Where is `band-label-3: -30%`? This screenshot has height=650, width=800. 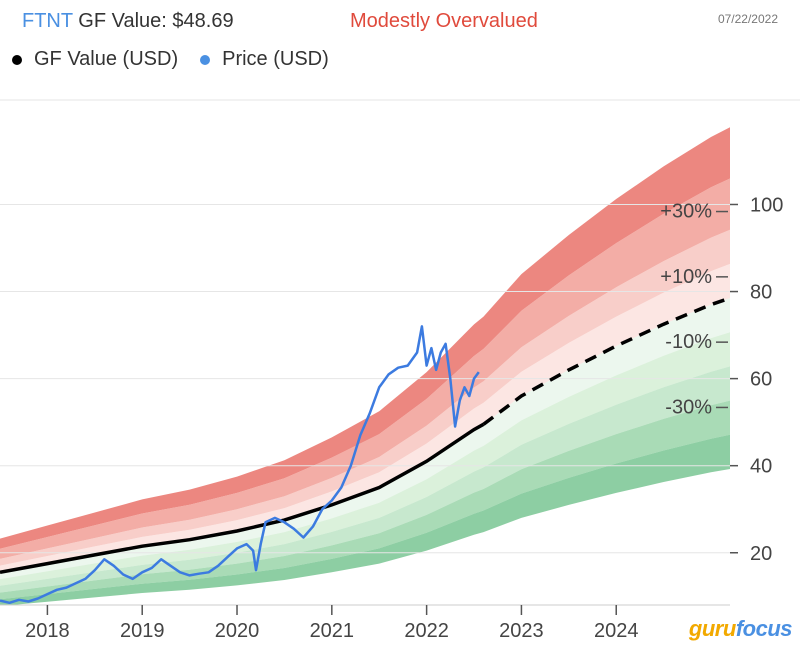 band-label-3: -30% is located at coordinates (688, 407).